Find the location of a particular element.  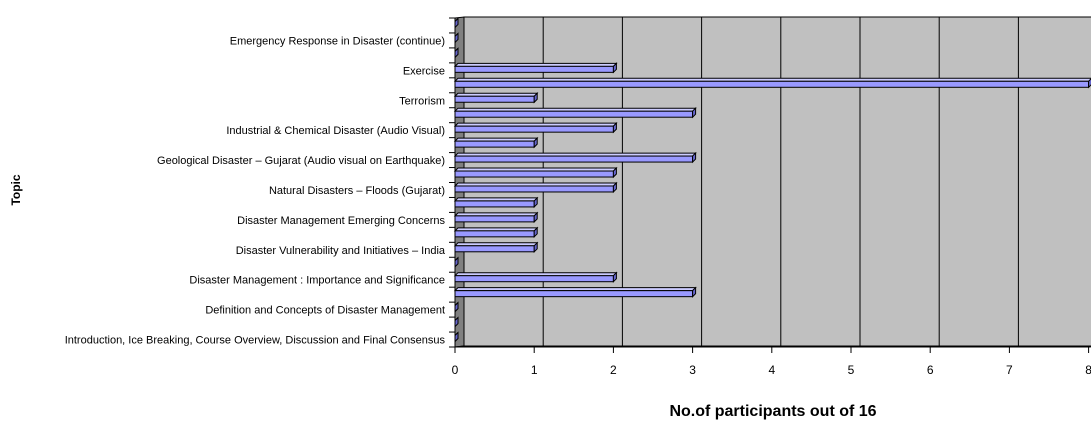

x-axis: 0 1 2 3 4 5 6 7 8 is located at coordinates (771, 361).